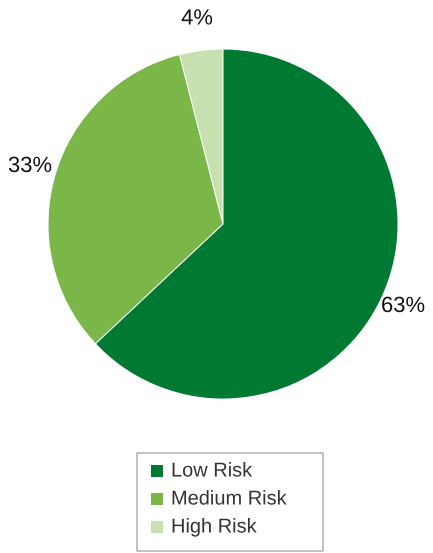  Describe the element at coordinates (197, 17) in the screenshot. I see `data-label: 4%` at that location.